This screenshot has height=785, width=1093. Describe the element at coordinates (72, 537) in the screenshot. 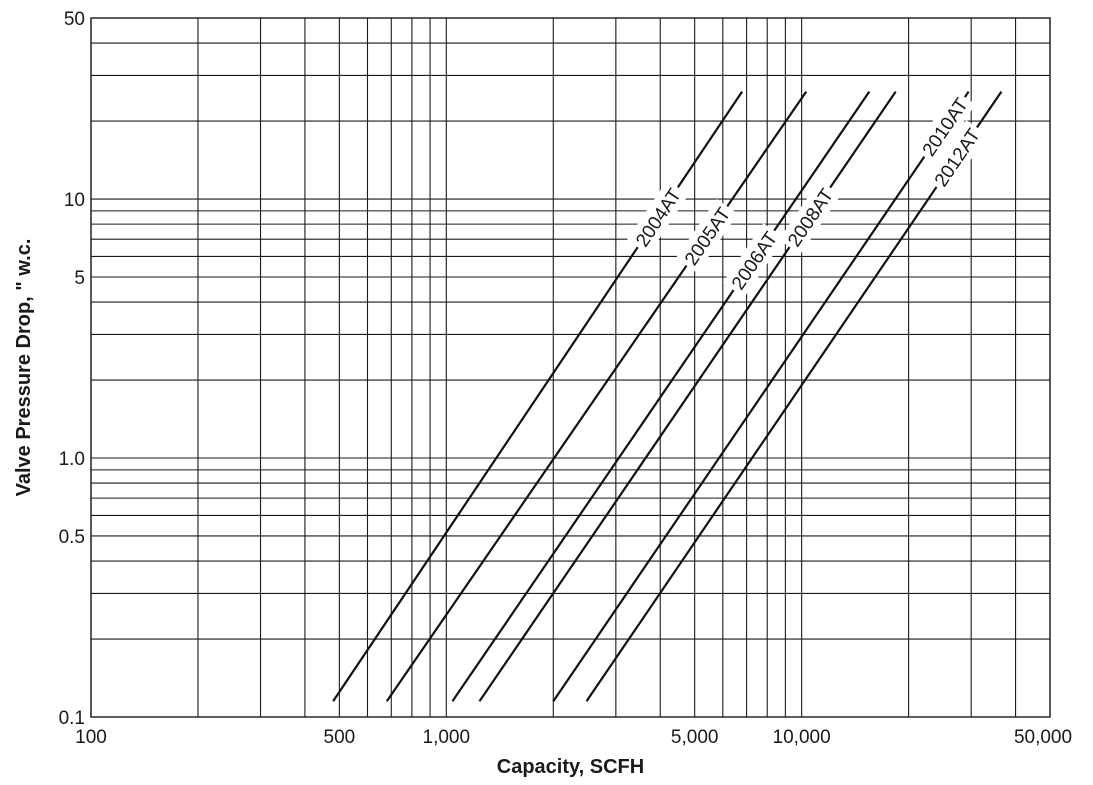

I see `y-tick-label: 0.5` at that location.